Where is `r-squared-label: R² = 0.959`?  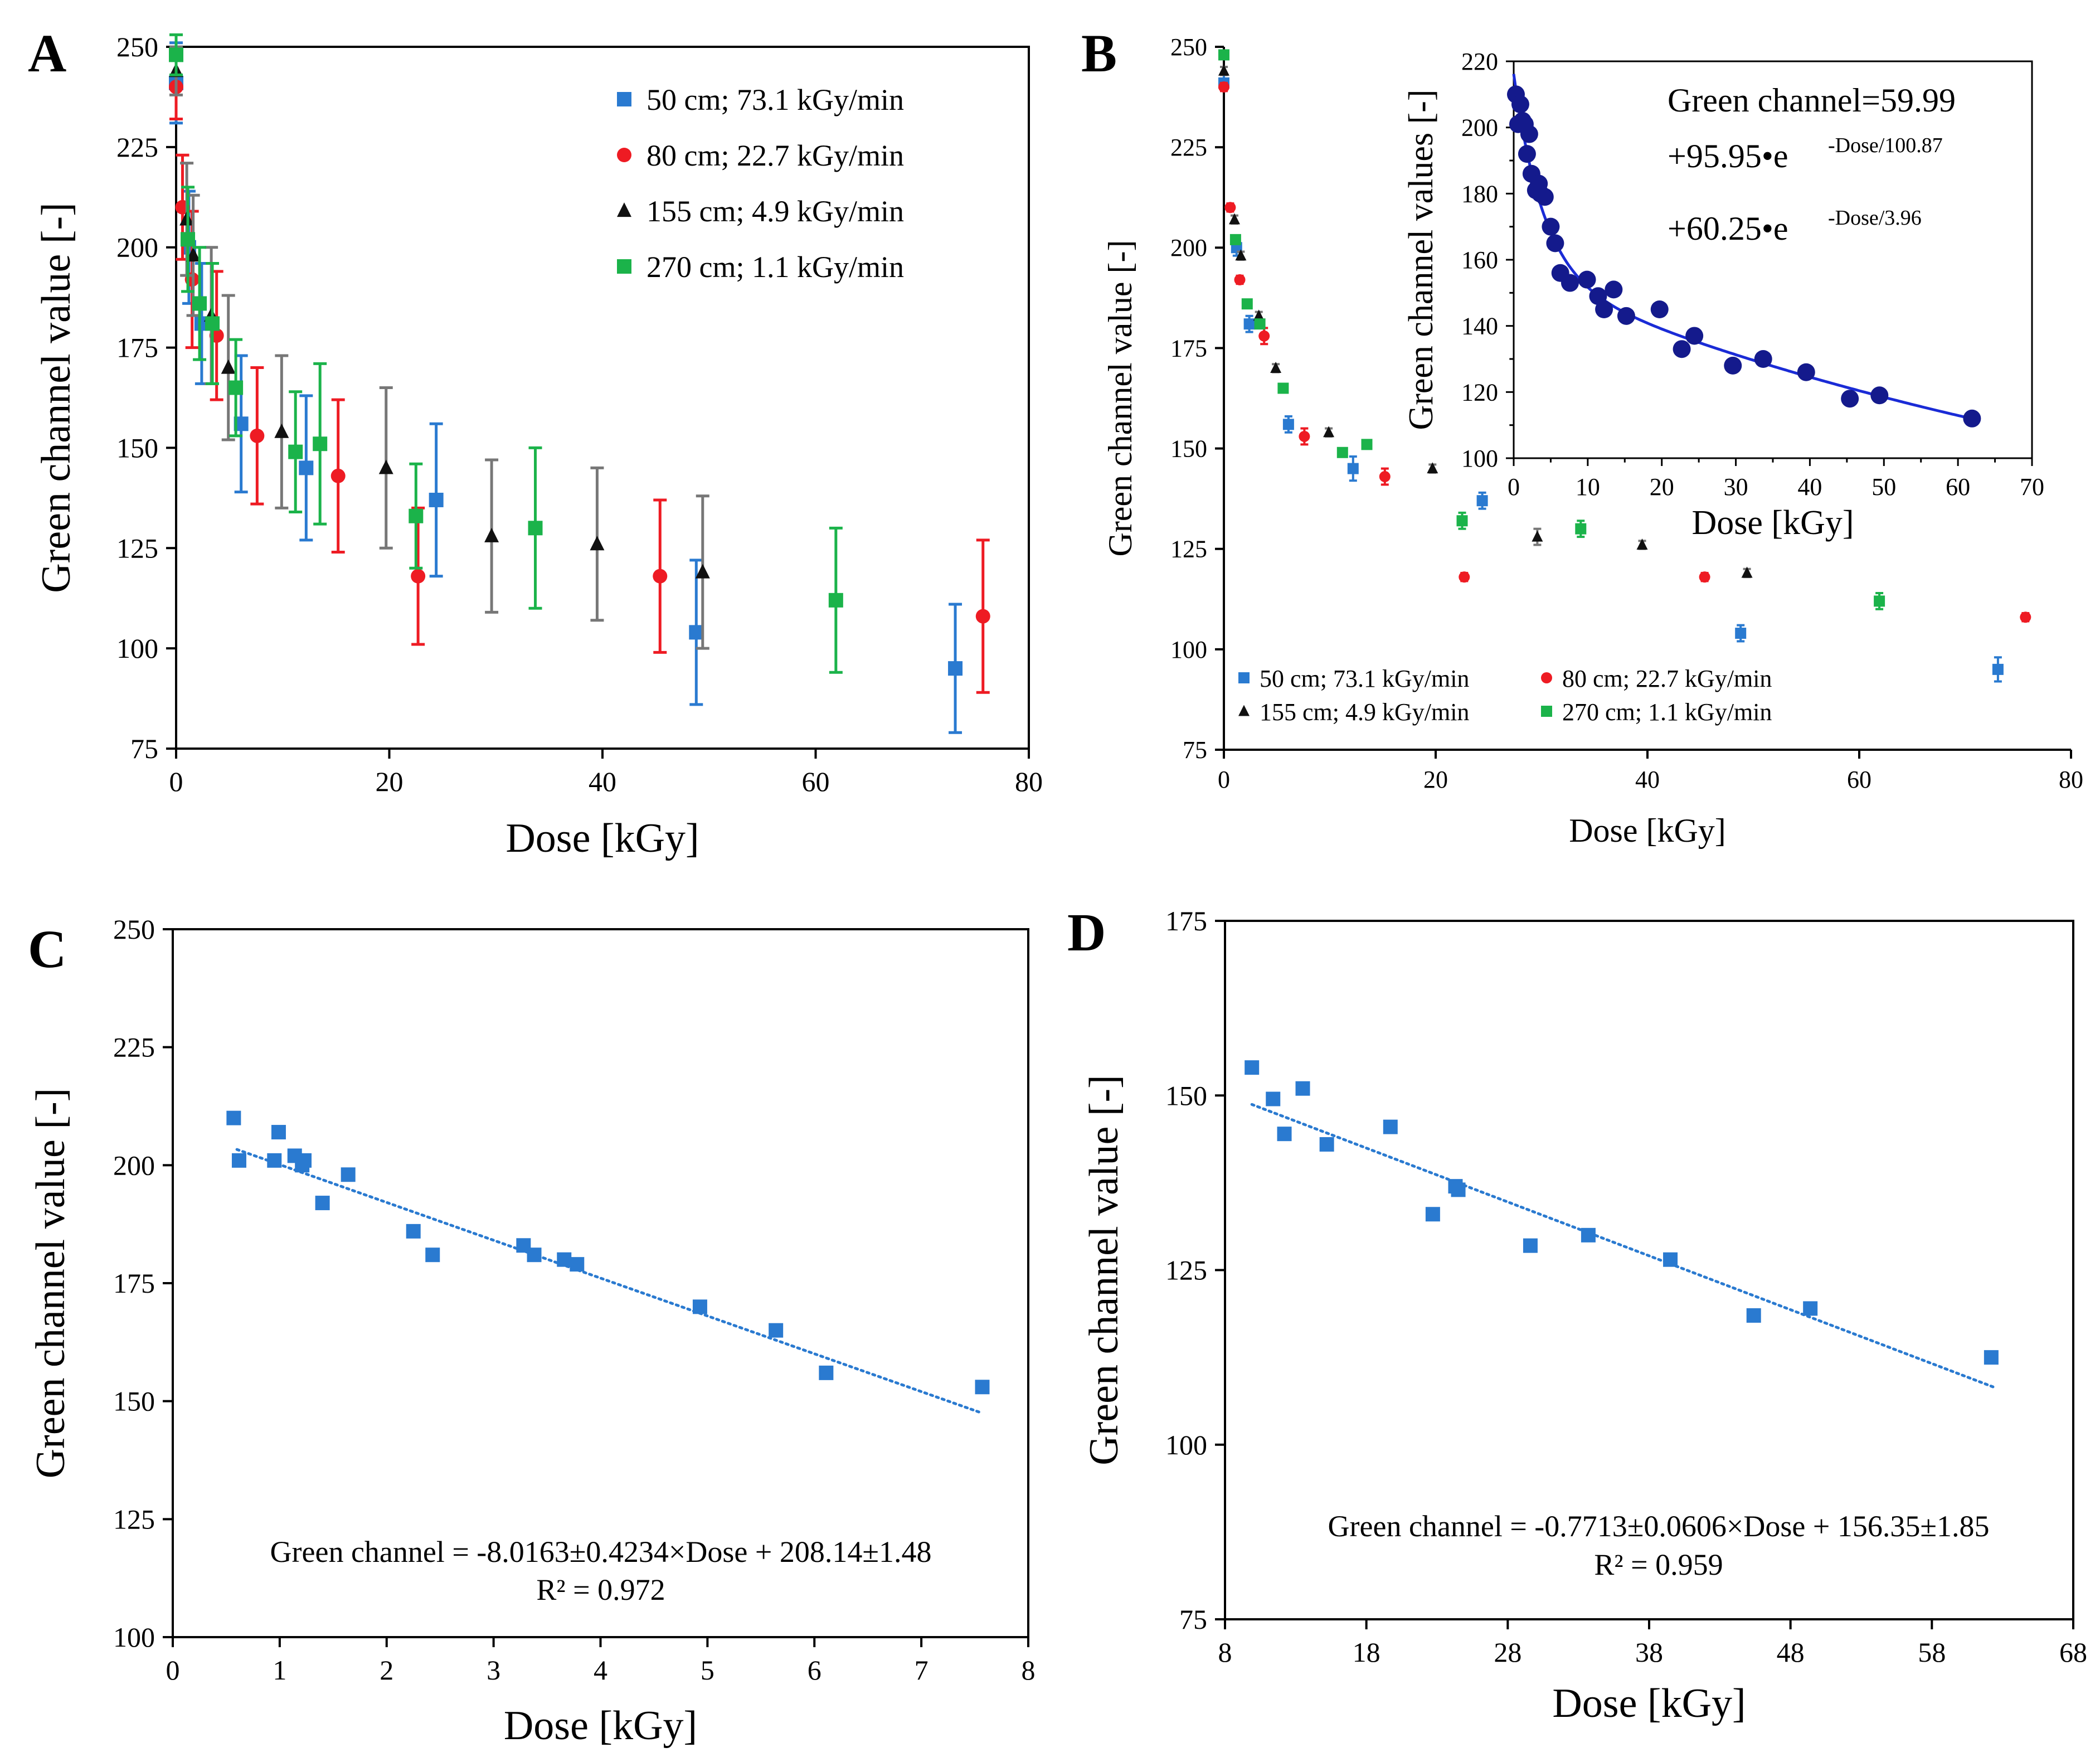
r-squared-label: R² = 0.959 is located at coordinates (1658, 1565).